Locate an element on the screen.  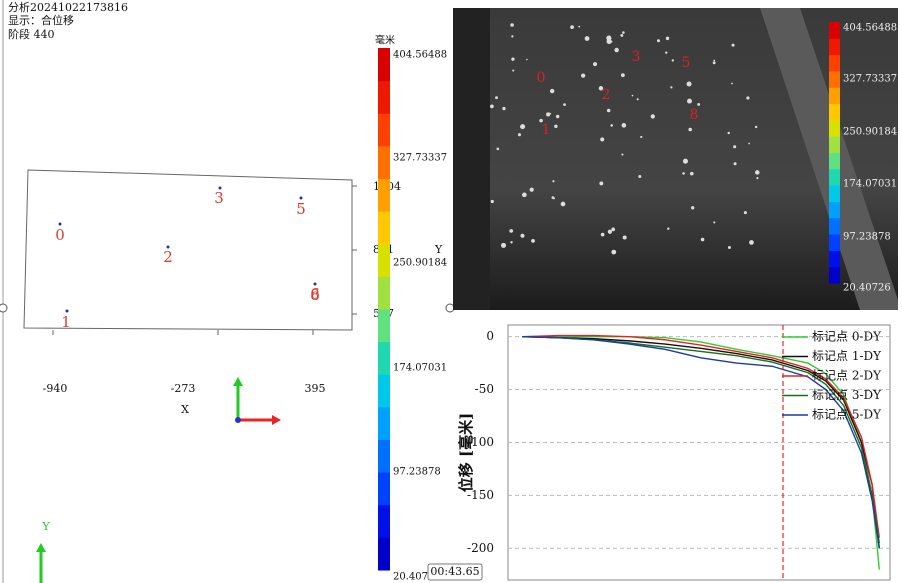
axis-triad is located at coordinates (158, 480).